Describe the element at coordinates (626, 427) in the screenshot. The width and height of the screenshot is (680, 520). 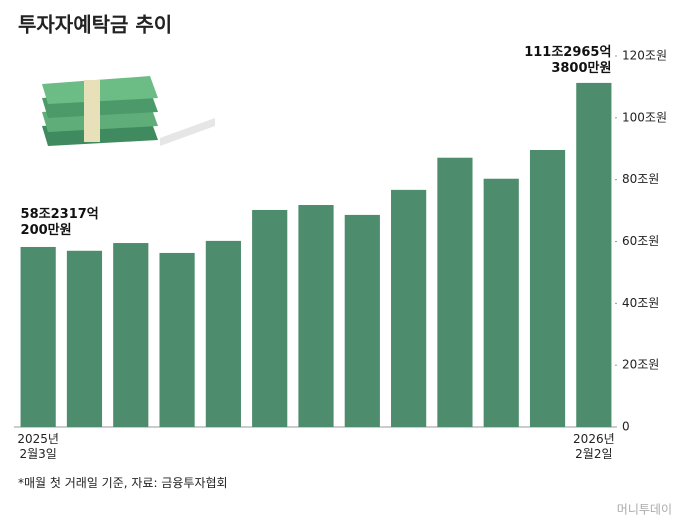
I see `y-tick-label: 0` at that location.